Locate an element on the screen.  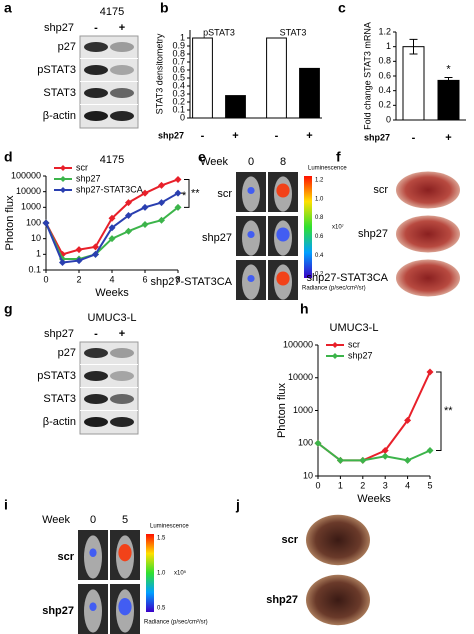
chart-title: UMUC3-L is located at coordinates (354, 328).